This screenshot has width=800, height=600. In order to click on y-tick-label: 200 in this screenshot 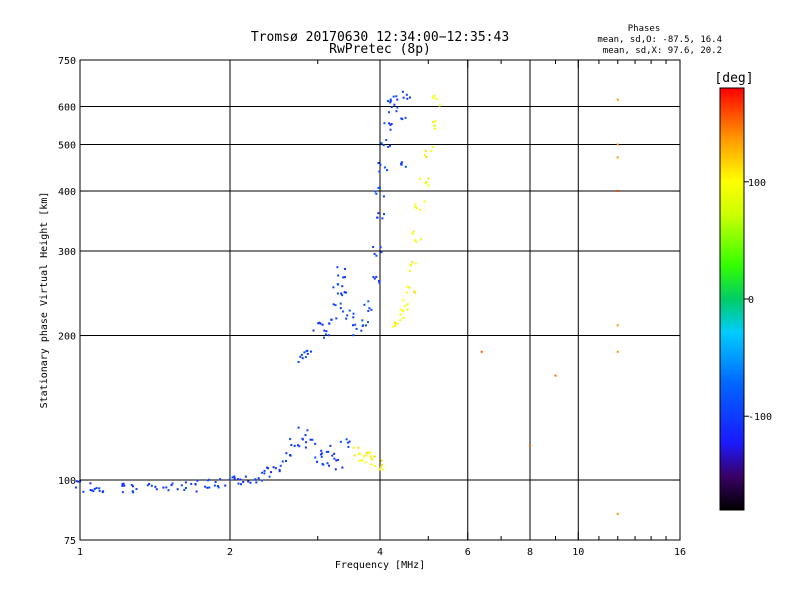, I will do `click(67, 337)`.